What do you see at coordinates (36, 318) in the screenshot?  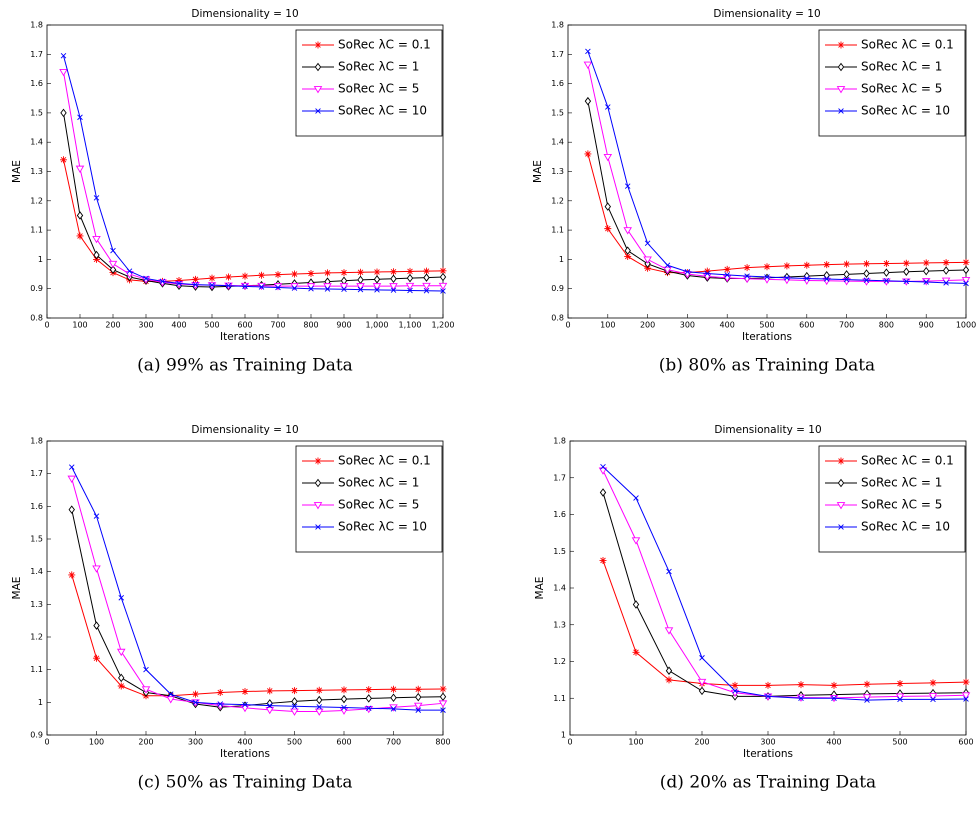 I see `y-tick-label: 0.8` at bounding box center [36, 318].